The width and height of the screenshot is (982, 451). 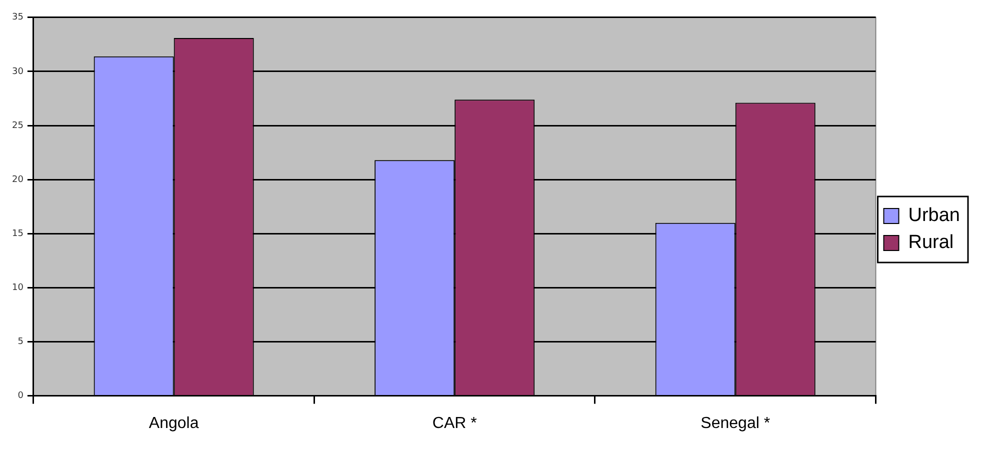 I want to click on y-tick-label: 15, so click(x=18, y=233).